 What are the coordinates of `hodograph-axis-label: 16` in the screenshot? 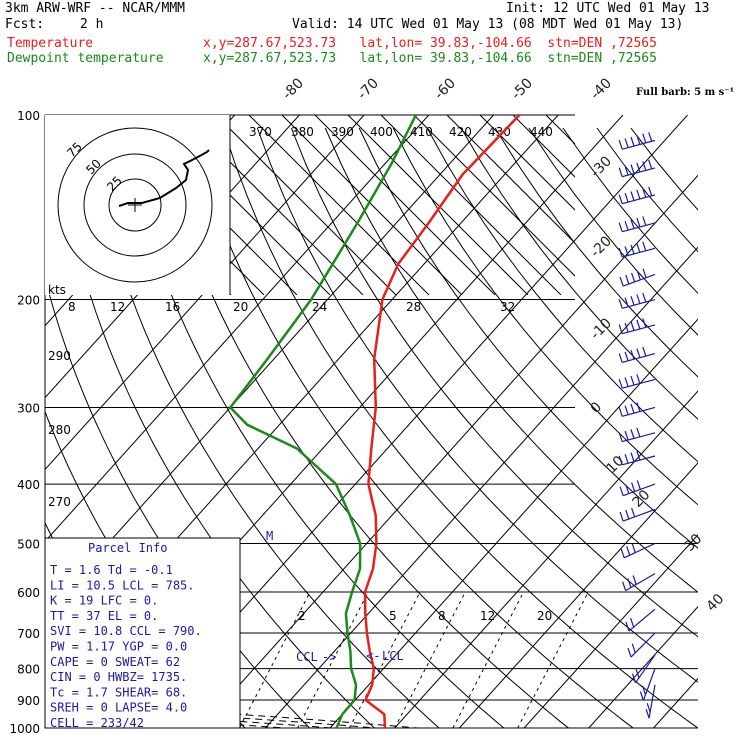 It's located at (172, 307).